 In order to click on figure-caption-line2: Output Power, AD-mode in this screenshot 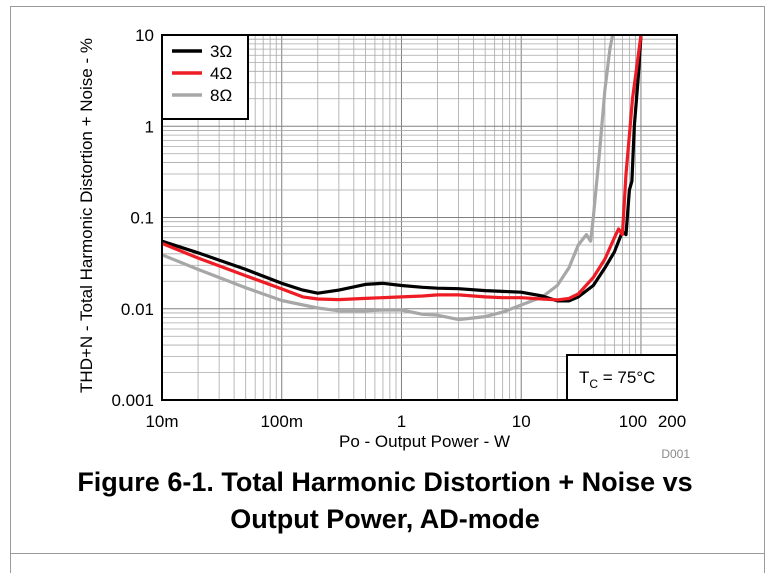, I will do `click(385, 519)`.